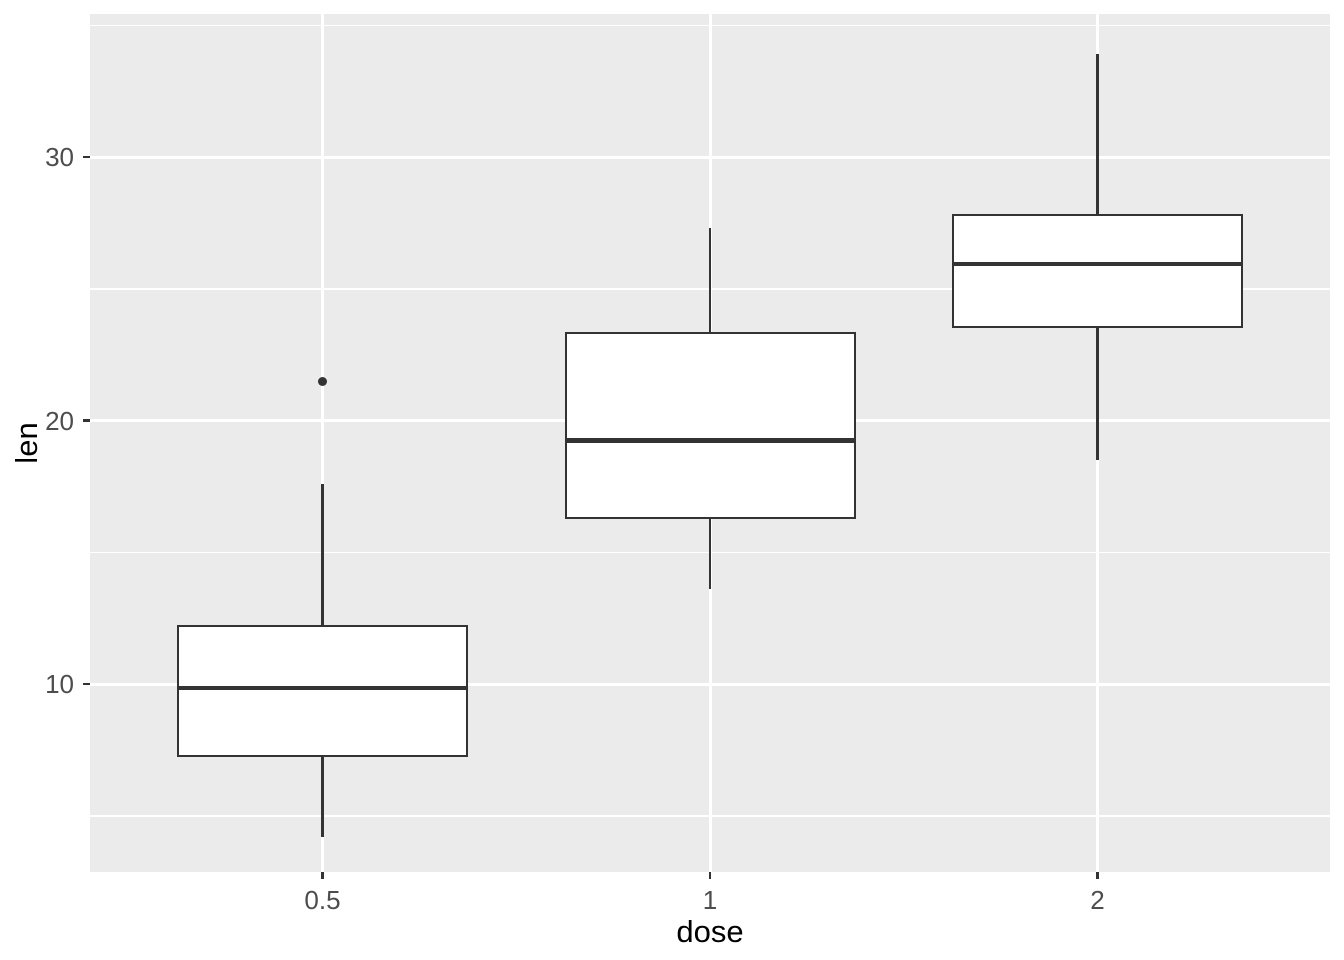 Image resolution: width=1344 pixels, height=960 pixels. What do you see at coordinates (322, 443) in the screenshot?
I see `gridline-major-x-0.5` at bounding box center [322, 443].